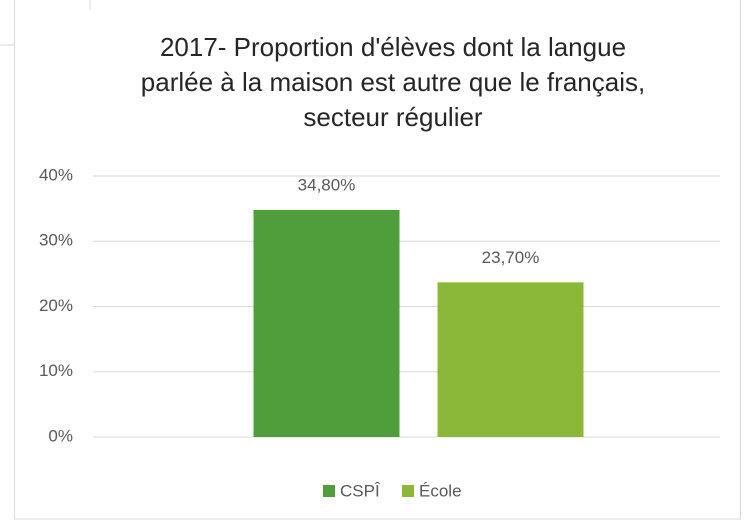 This screenshot has width=756, height=523. Describe the element at coordinates (327, 184) in the screenshot. I see `data-label: 34,80%` at that location.